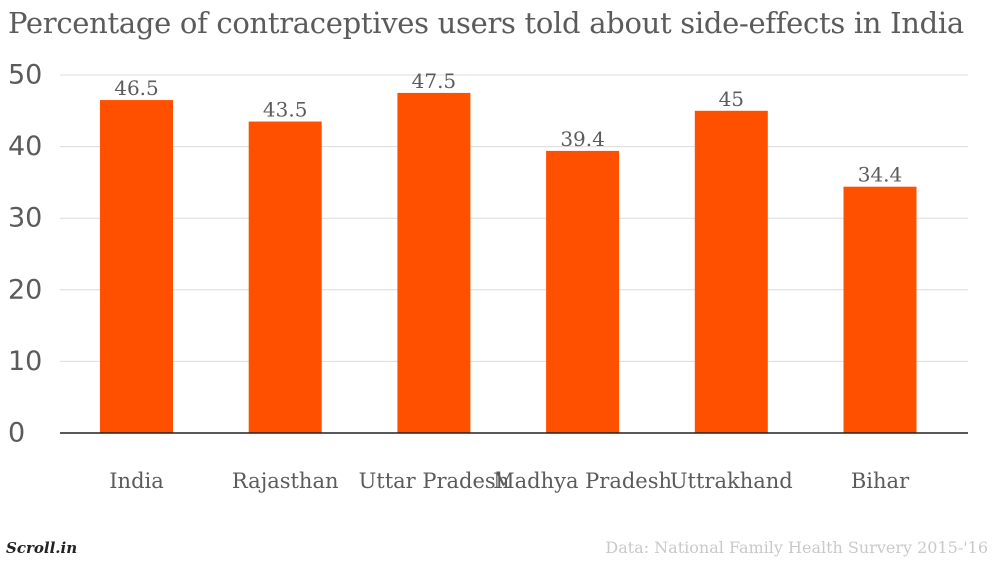 The width and height of the screenshot is (1000, 563). What do you see at coordinates (434, 81) in the screenshot?
I see `data-label-2: 47.5` at bounding box center [434, 81].